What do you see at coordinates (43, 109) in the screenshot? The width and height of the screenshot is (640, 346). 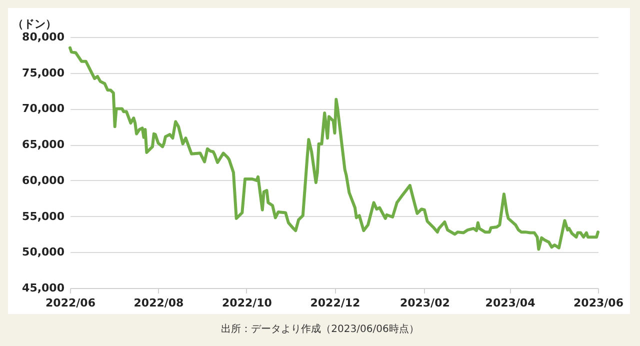 I see `y-tick-label: 70,000` at bounding box center [43, 109].